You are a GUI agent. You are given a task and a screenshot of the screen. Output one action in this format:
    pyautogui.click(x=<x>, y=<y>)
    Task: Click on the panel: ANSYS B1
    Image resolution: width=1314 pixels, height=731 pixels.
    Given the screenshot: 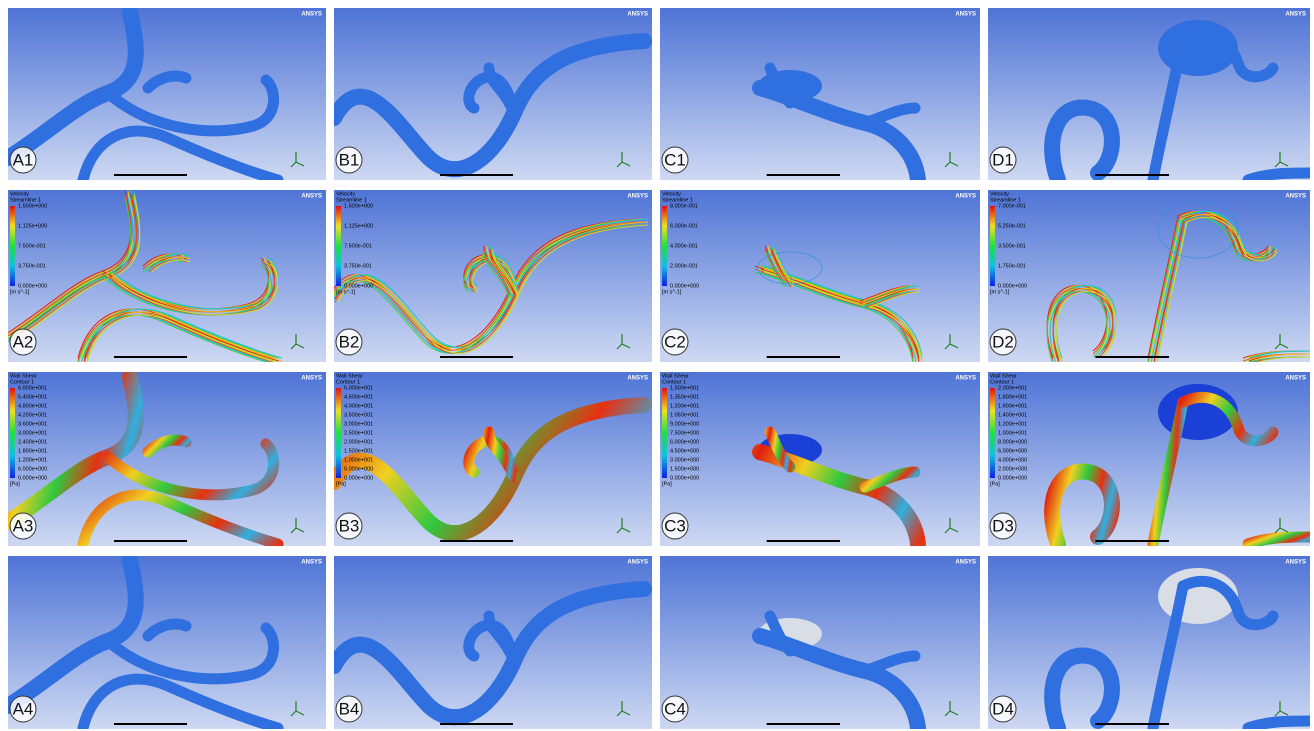 What is the action you would take?
    pyautogui.click(x=493, y=94)
    